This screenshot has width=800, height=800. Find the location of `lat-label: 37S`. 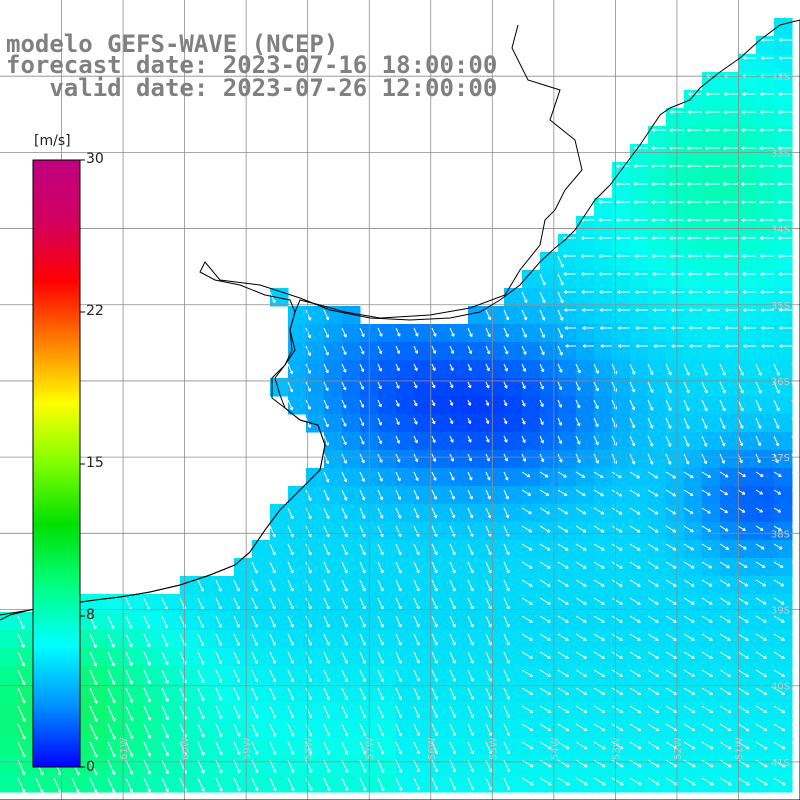

lat-label: 37S is located at coordinates (780, 458).